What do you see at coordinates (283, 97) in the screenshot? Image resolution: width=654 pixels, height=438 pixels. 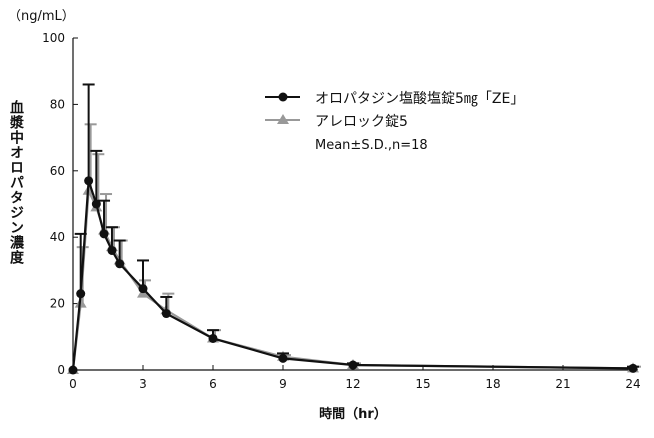 I see `legend-circle-marker` at bounding box center [283, 97].